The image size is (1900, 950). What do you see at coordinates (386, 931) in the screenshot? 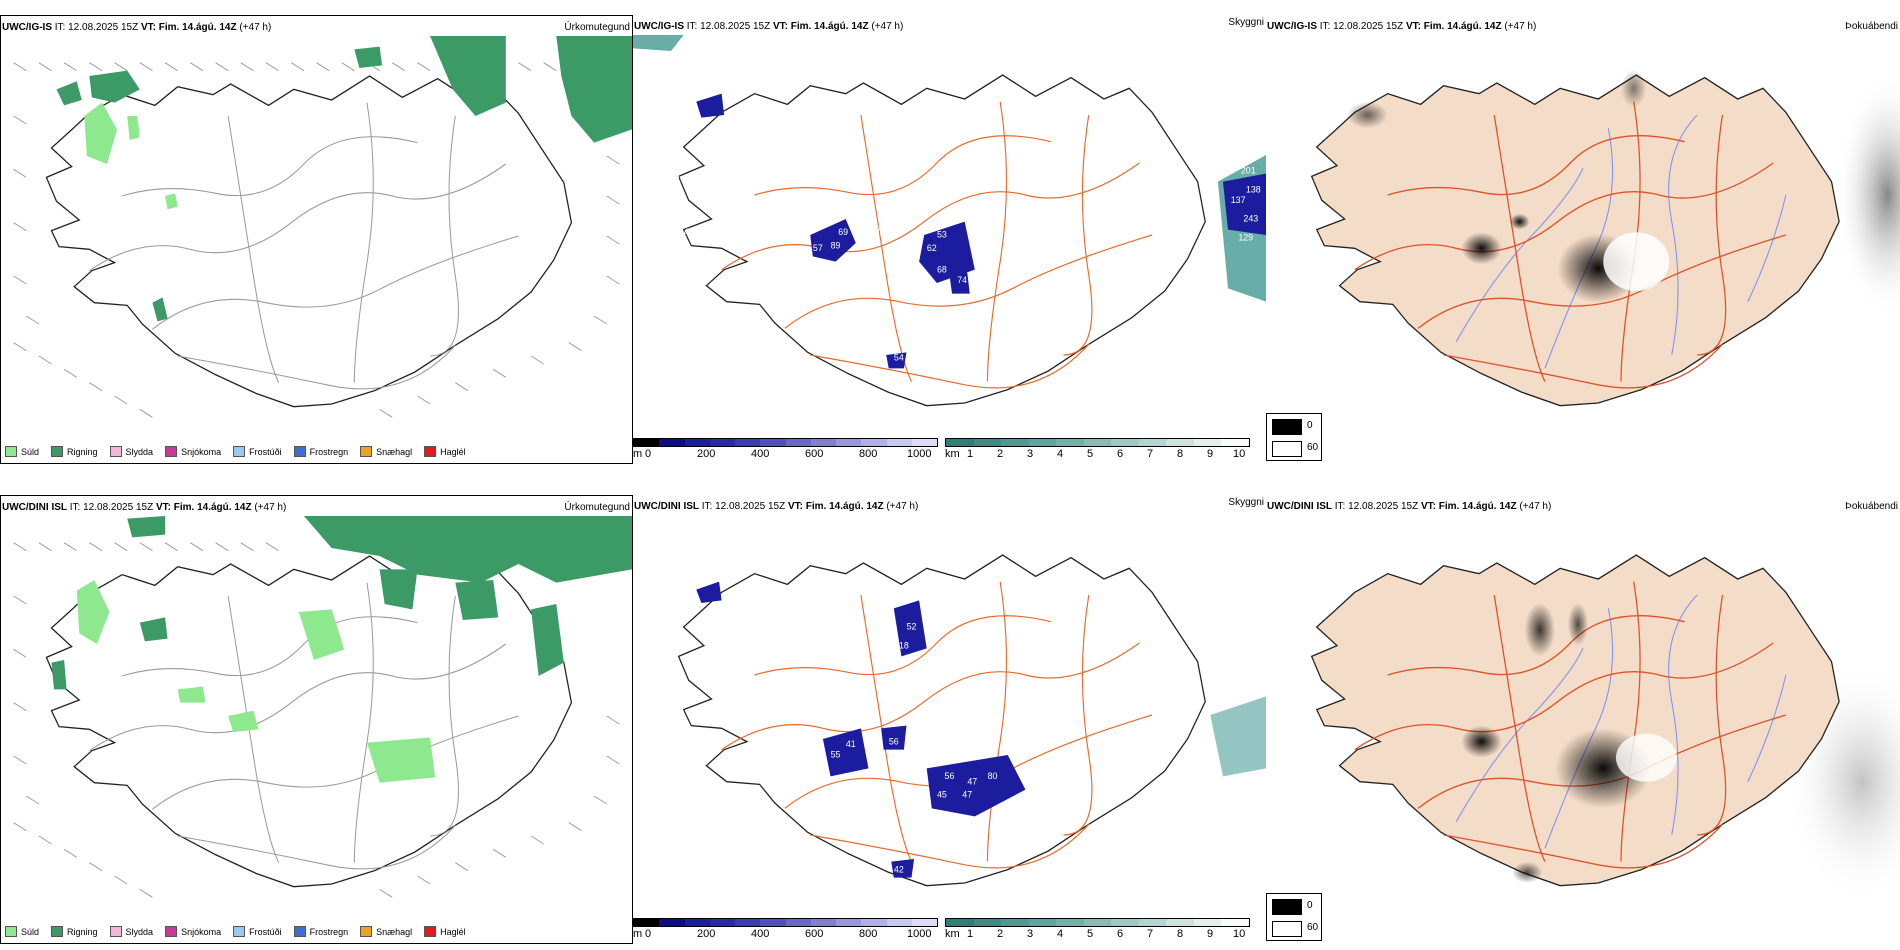
I see `legend-item: Snæhagl` at bounding box center [386, 931].